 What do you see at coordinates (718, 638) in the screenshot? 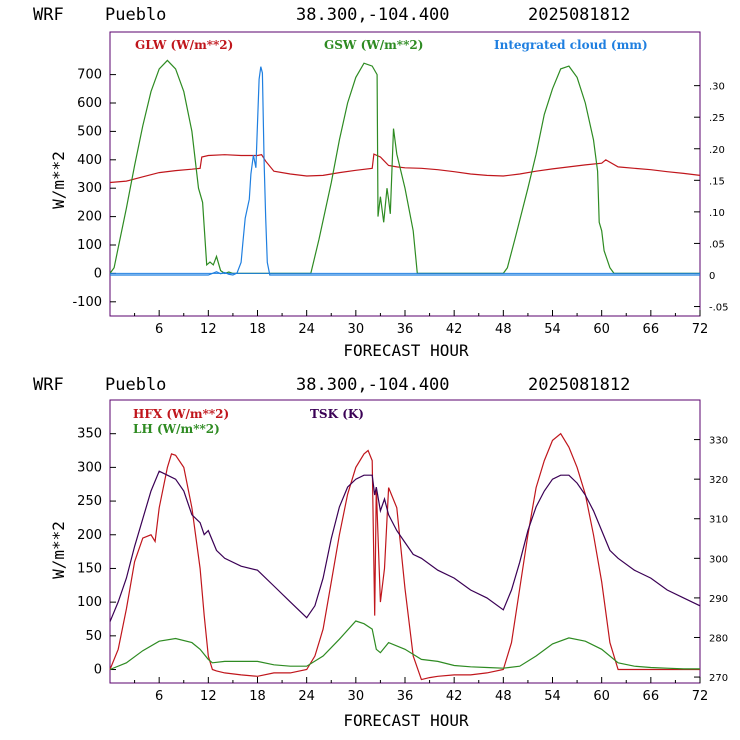
I see `panel2-rtick-label: 280` at bounding box center [718, 638].